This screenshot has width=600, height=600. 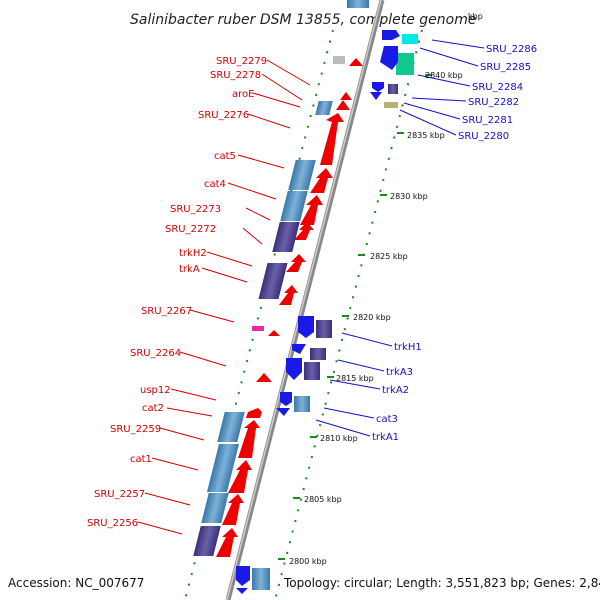 I want to click on gene-label: SRU_2282, so click(x=493, y=102).